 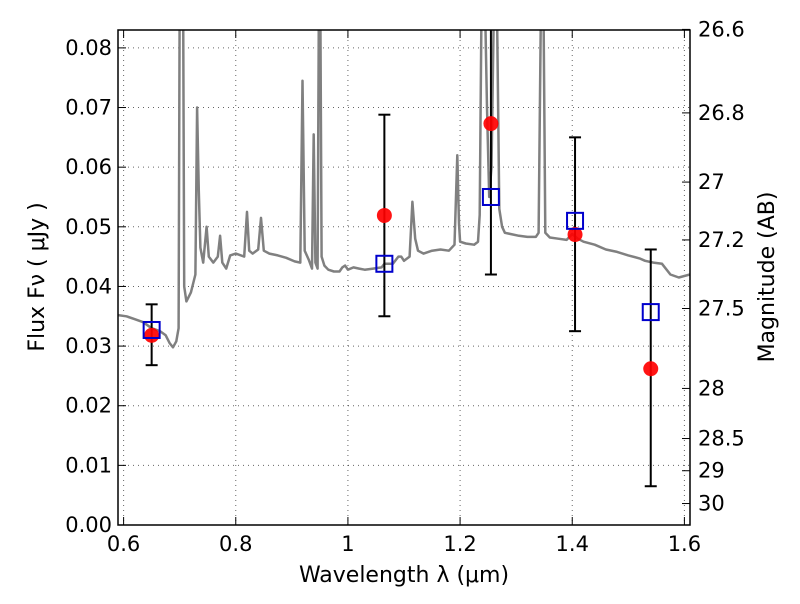 What do you see at coordinates (711, 471) in the screenshot?
I see `y2-tick-label: 29` at bounding box center [711, 471].